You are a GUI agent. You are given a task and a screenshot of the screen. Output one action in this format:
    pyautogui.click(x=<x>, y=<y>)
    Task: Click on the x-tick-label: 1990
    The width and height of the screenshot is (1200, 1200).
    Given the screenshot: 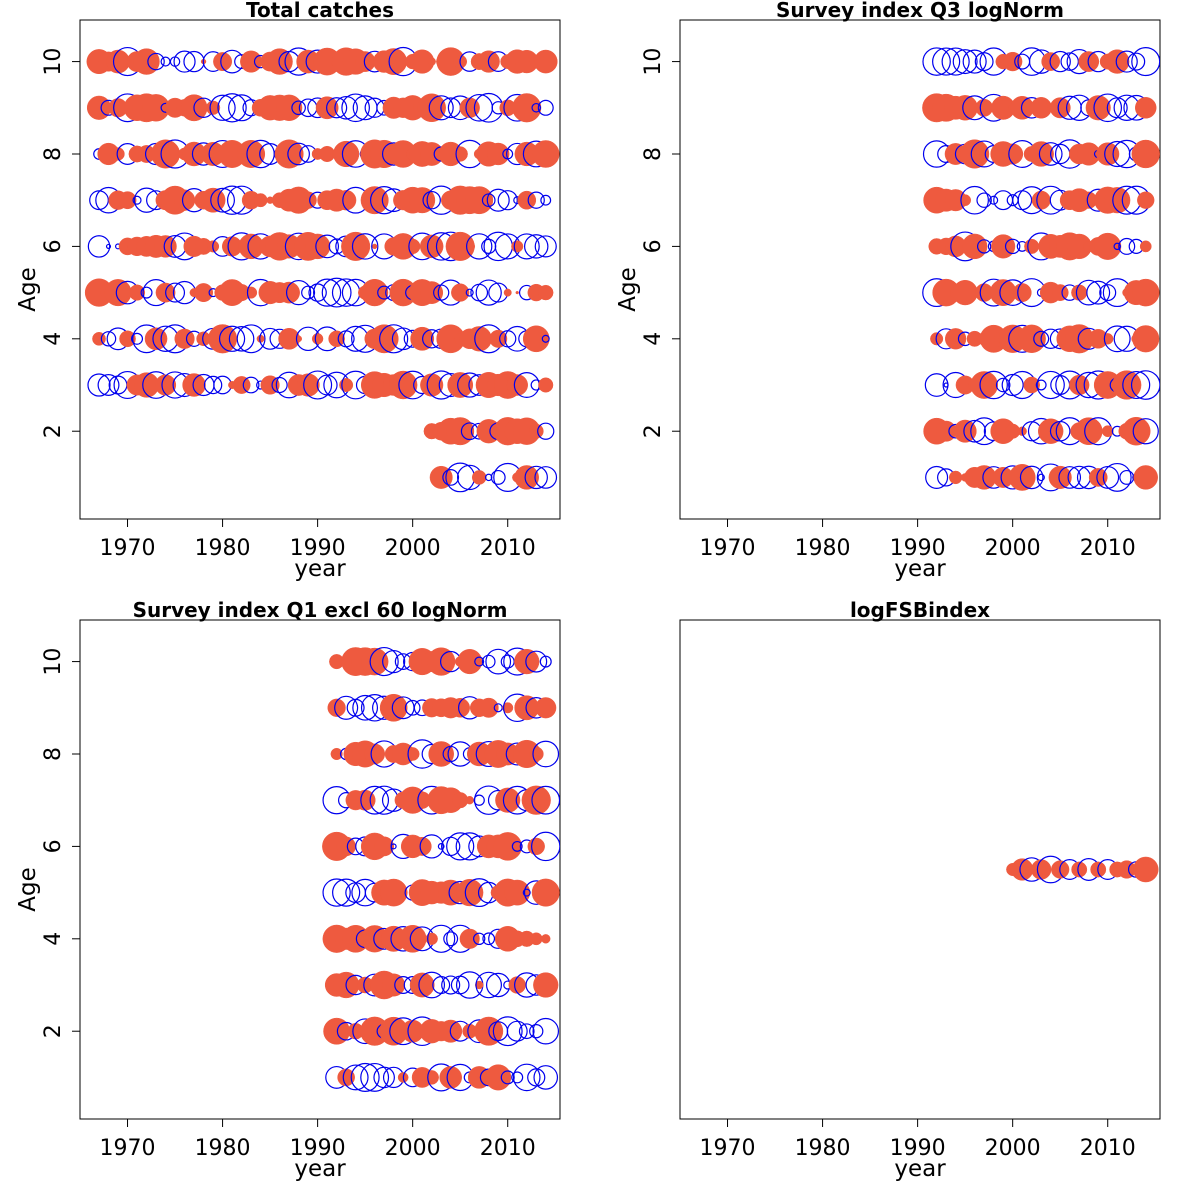 What is the action you would take?
    pyautogui.click(x=318, y=1148)
    